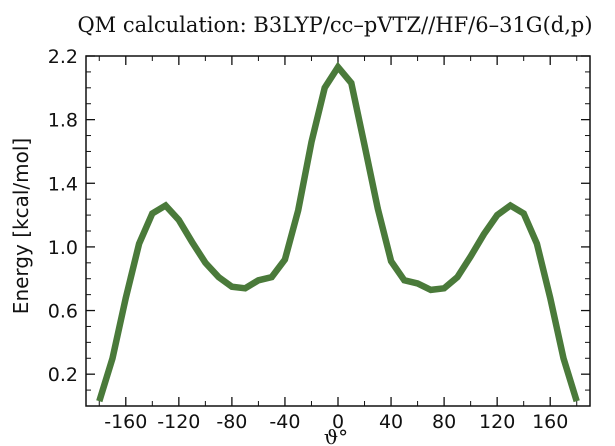  I want to click on x-tick-label: 160, so click(550, 422).